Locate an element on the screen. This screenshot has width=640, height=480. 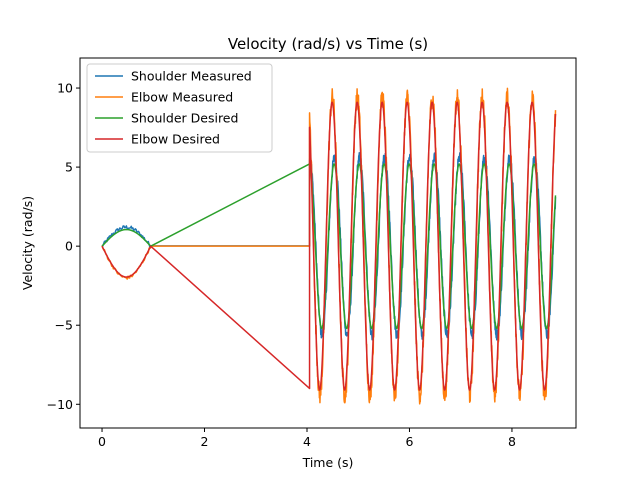
y-axis: −10 −5 0 5 10 is located at coordinates (63, 246).